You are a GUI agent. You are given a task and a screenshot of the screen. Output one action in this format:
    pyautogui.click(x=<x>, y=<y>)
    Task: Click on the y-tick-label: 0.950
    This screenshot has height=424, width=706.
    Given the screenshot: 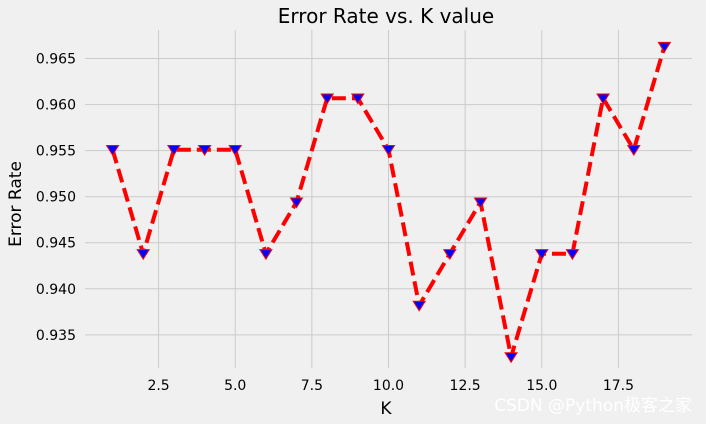 What is the action you would take?
    pyautogui.click(x=56, y=198)
    